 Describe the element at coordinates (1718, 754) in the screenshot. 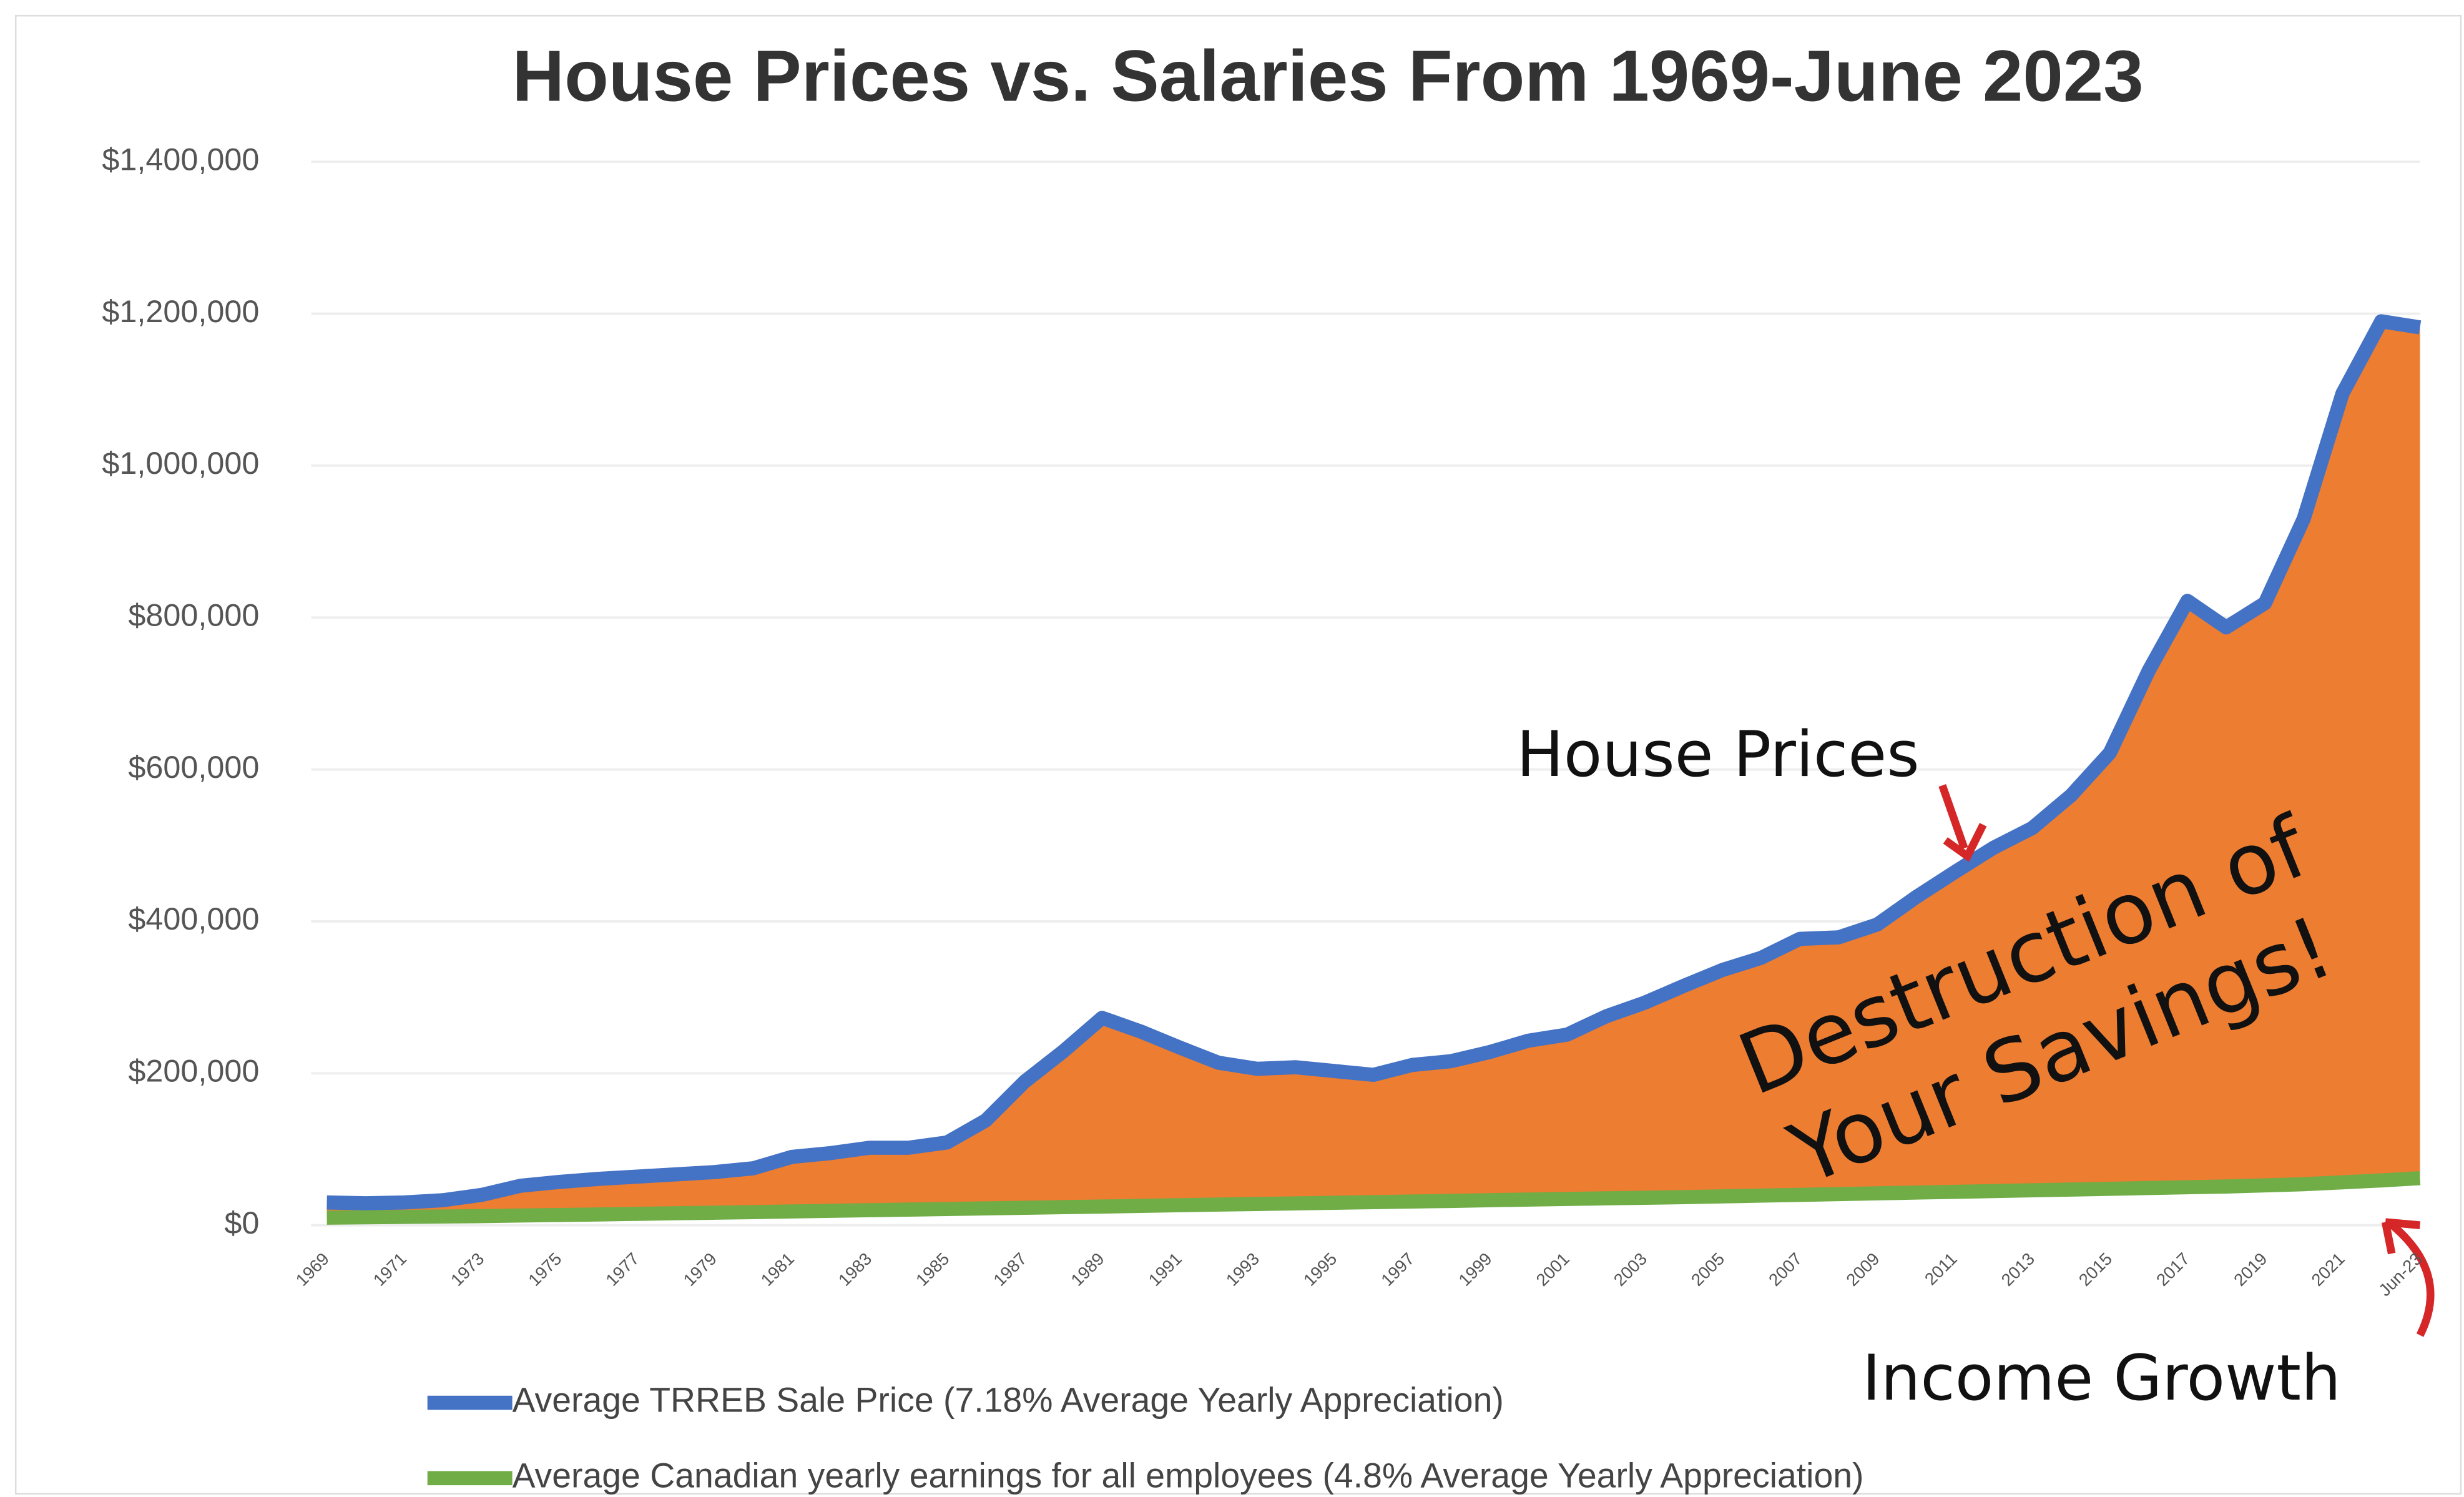

I see `annotation: House Prices` at that location.